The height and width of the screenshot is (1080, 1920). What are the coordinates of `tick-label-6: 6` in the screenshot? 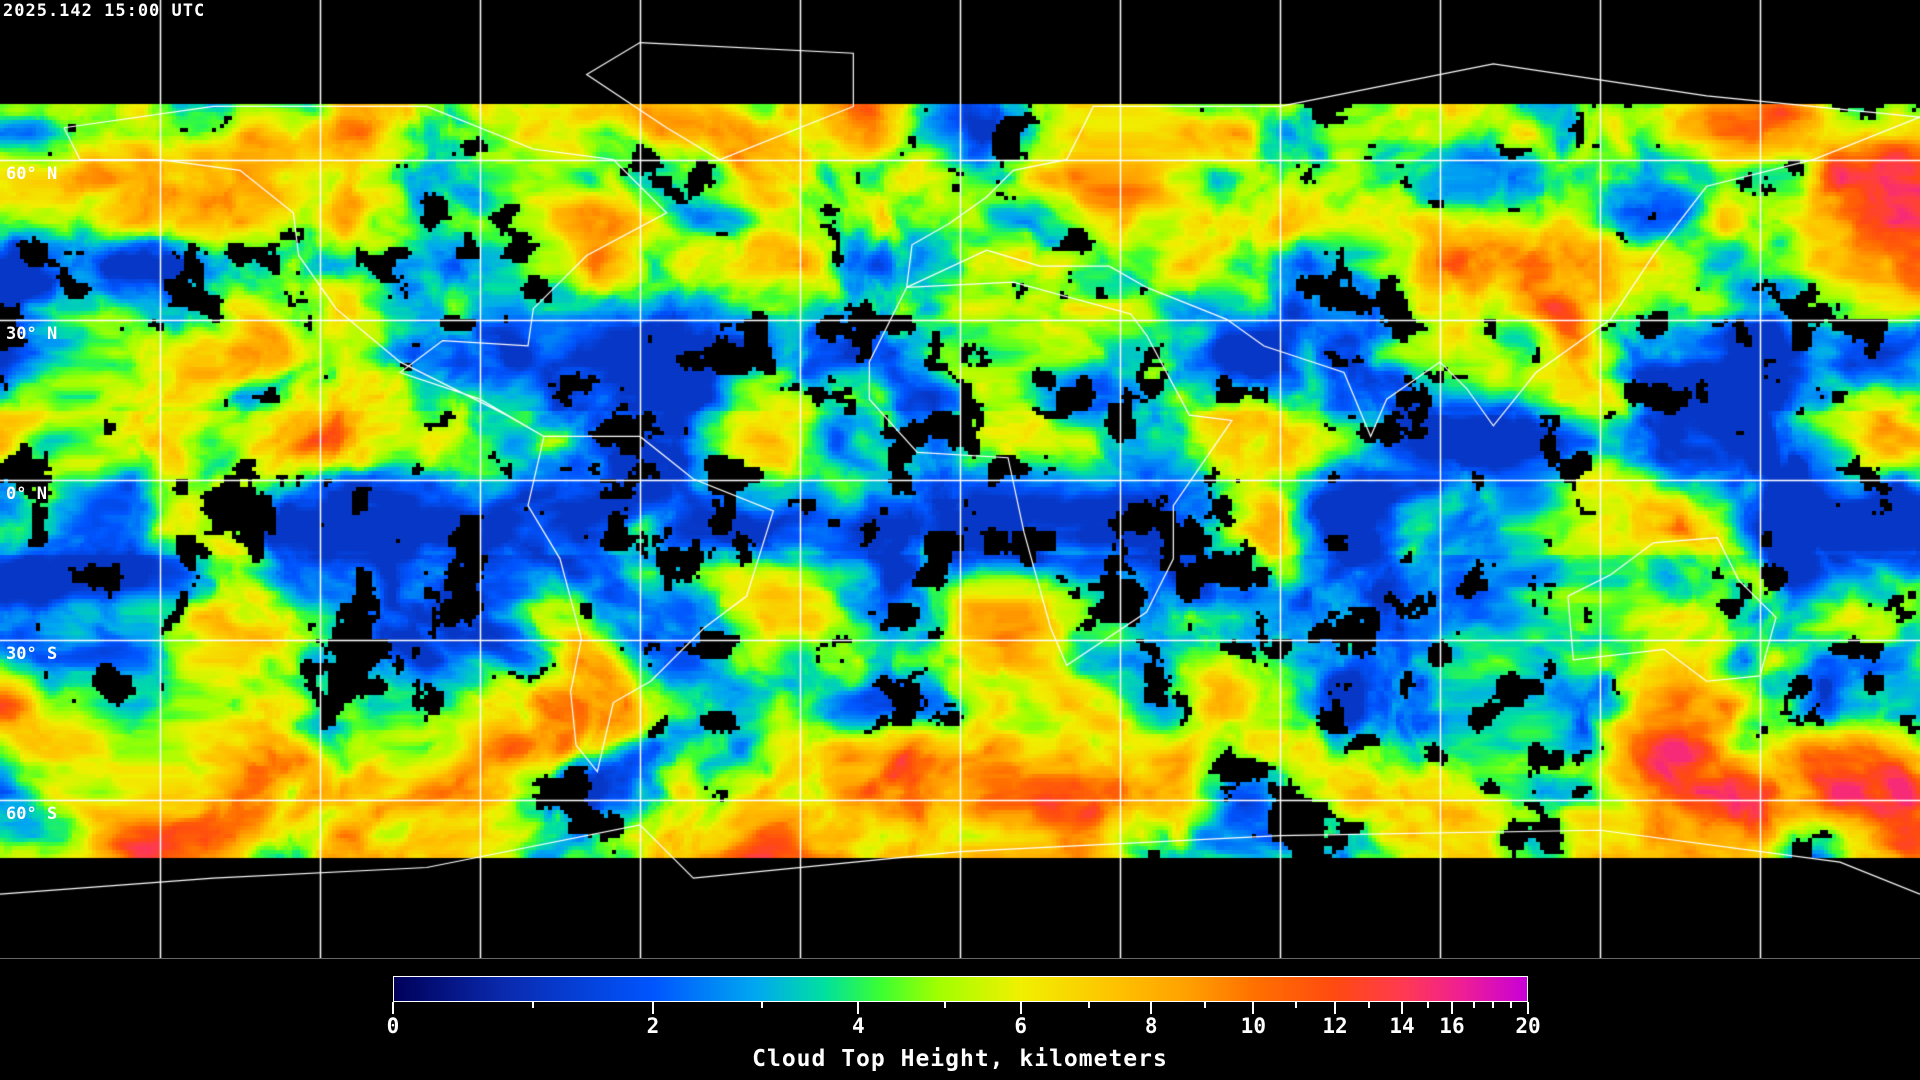 It's located at (1020, 1026).